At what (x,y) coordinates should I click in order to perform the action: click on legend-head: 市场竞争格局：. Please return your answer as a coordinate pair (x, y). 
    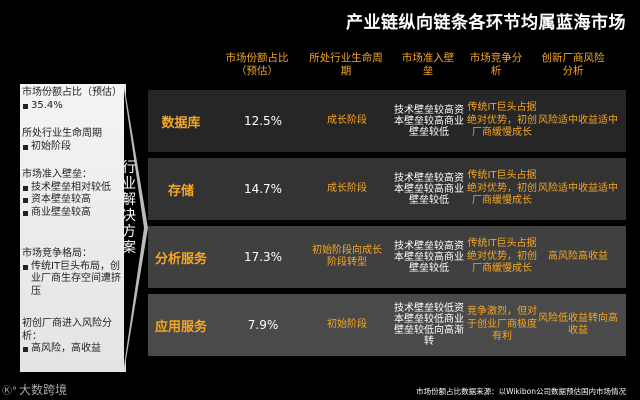
    Looking at the image, I should click on (57, 253).